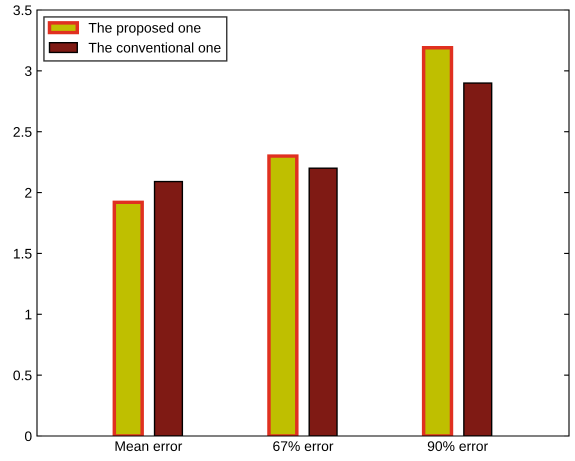 The image size is (575, 461). What do you see at coordinates (28, 436) in the screenshot?
I see `y-tick-label: 0` at bounding box center [28, 436].